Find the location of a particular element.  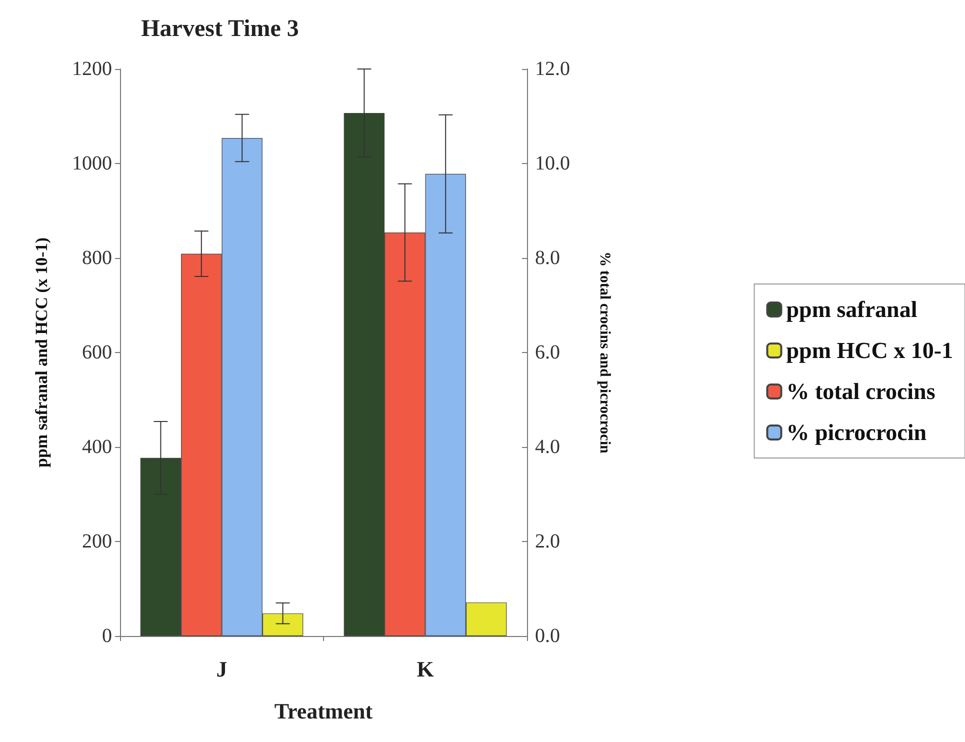

y-tick-label: 200 is located at coordinates (97, 541).